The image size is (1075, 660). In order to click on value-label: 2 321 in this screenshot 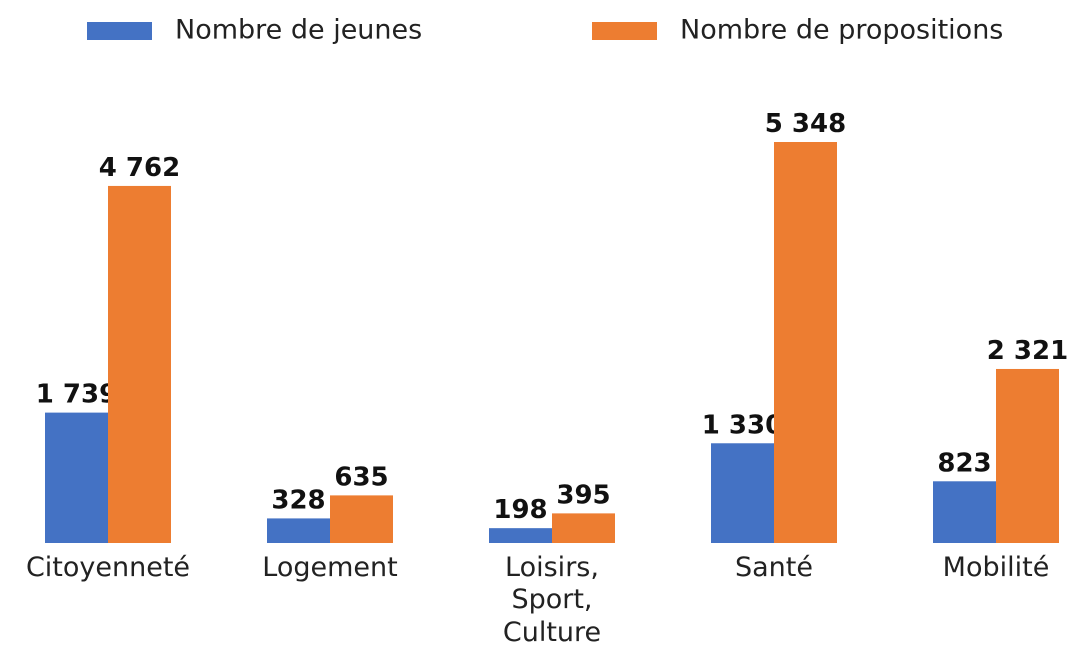, I will do `click(1027, 351)`.